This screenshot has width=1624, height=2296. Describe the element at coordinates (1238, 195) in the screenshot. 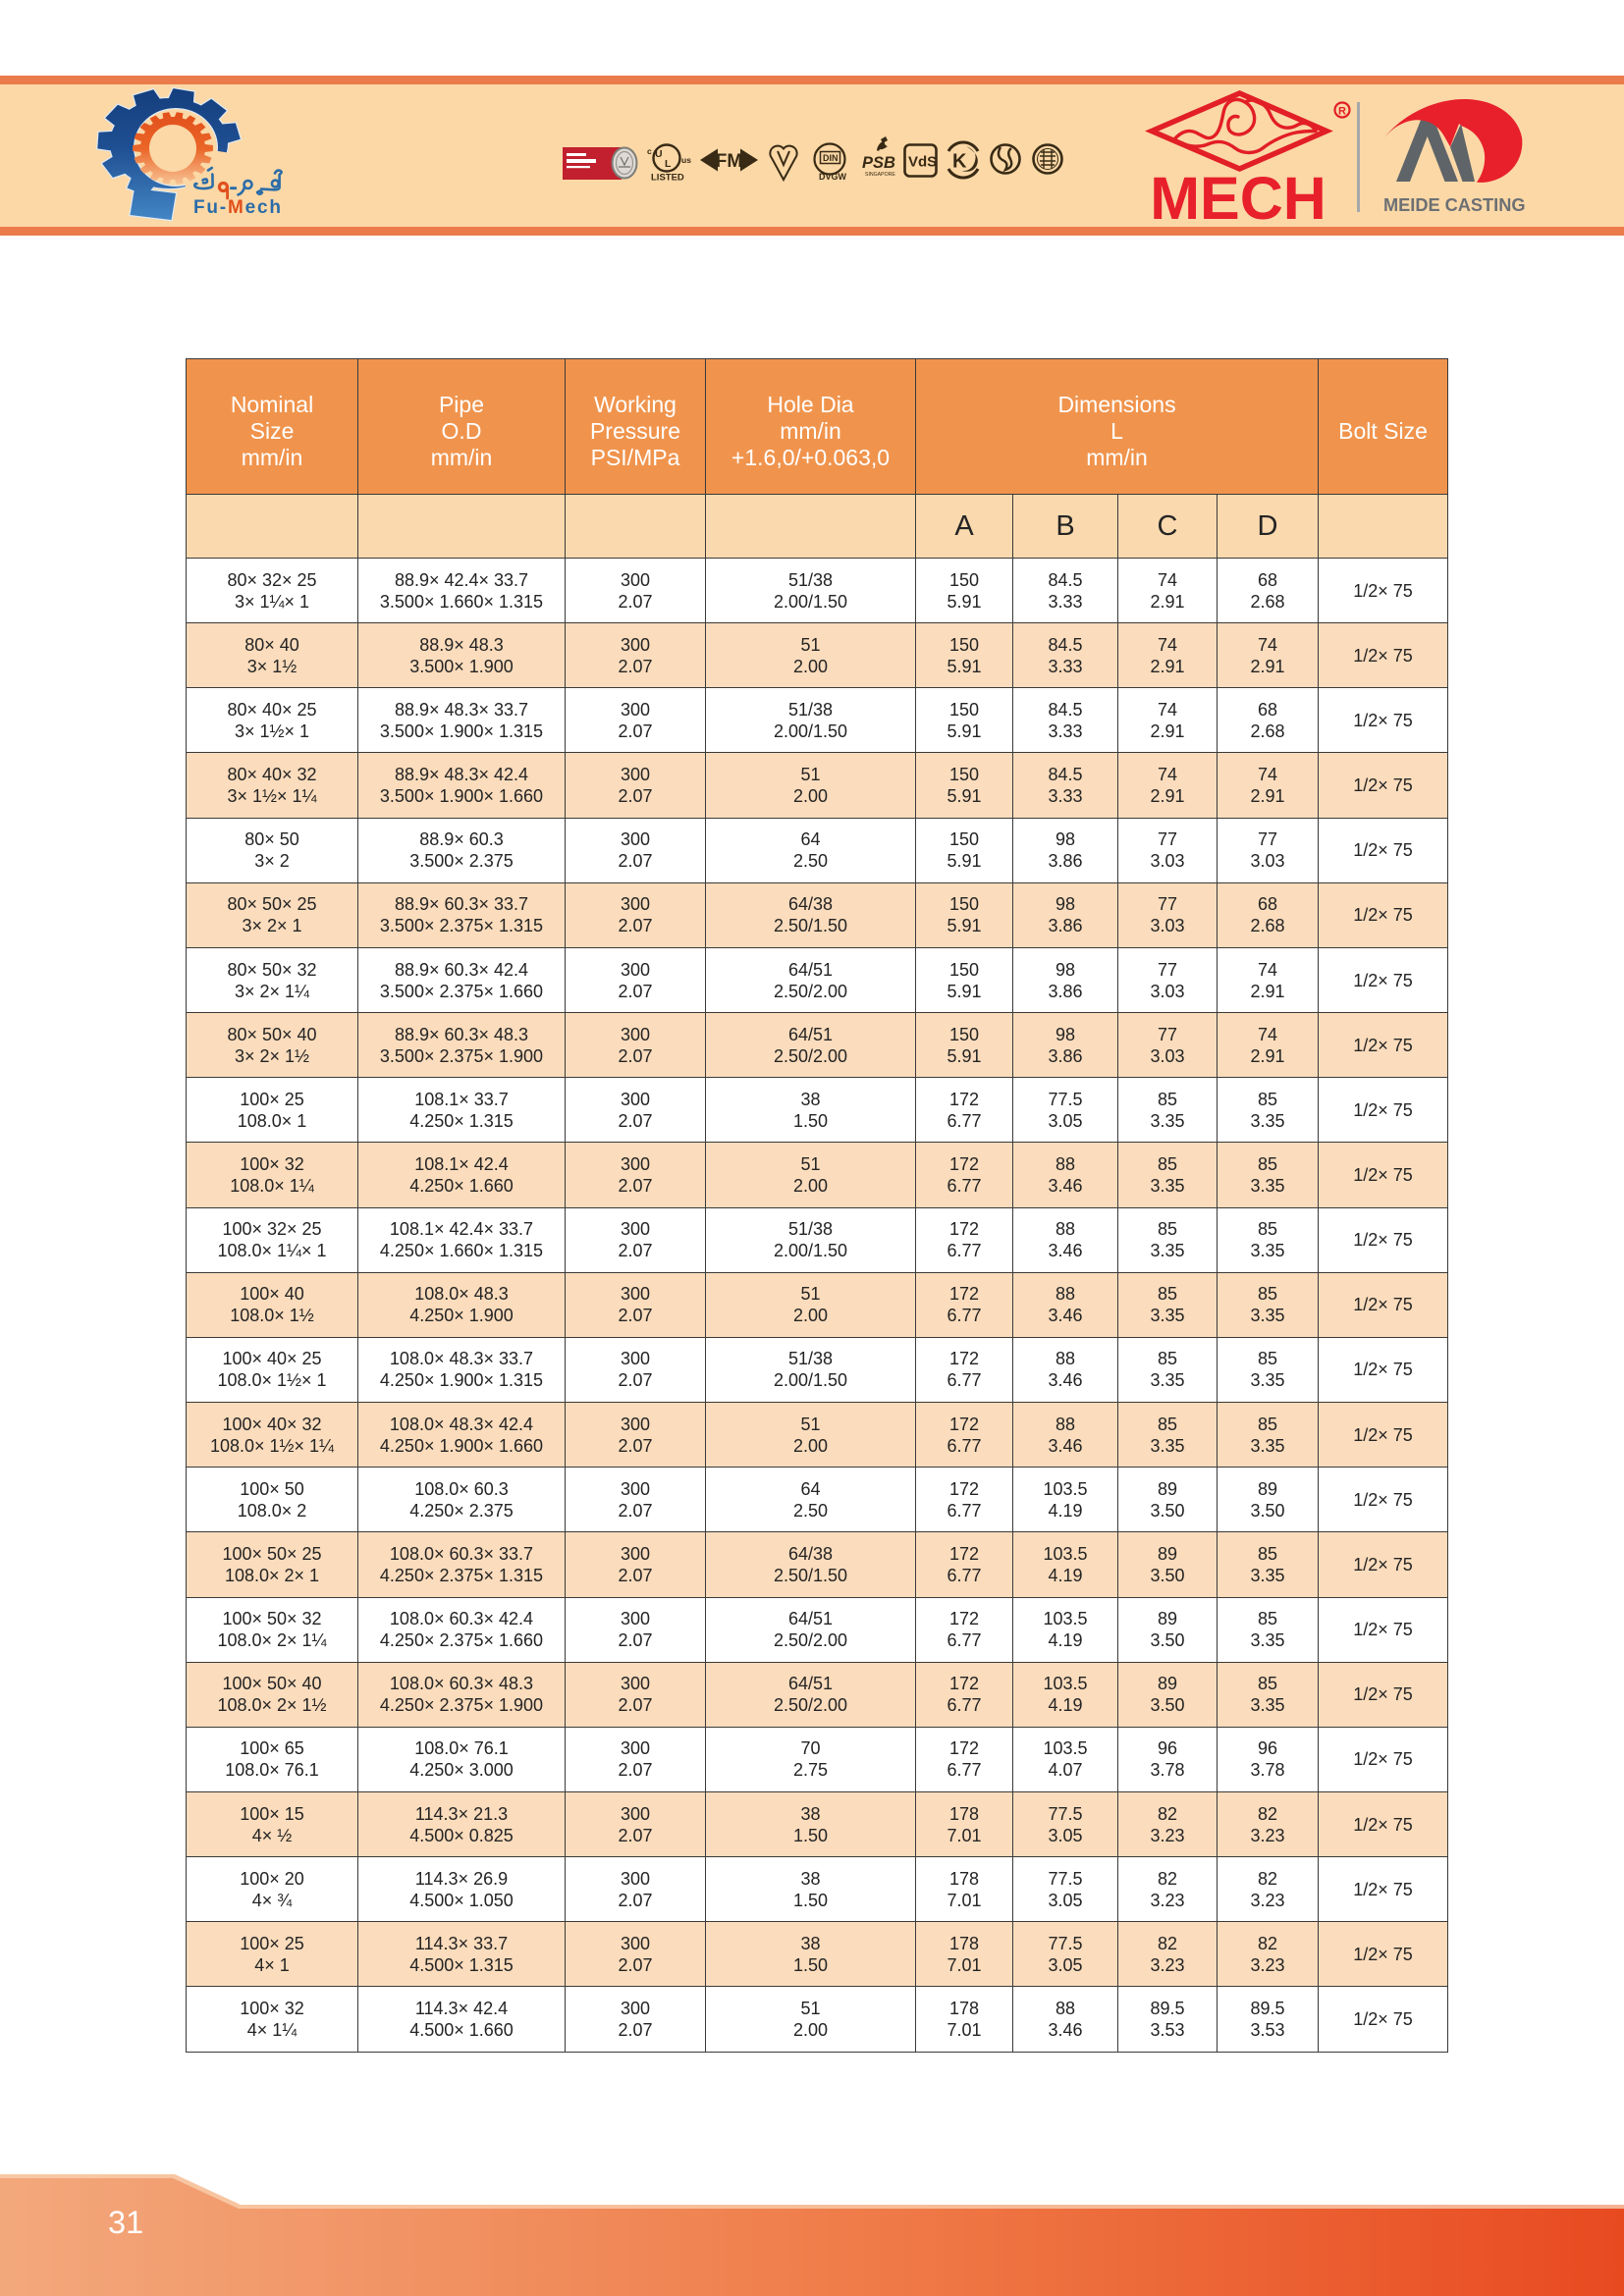

I see `svg-text: MECH` at that location.